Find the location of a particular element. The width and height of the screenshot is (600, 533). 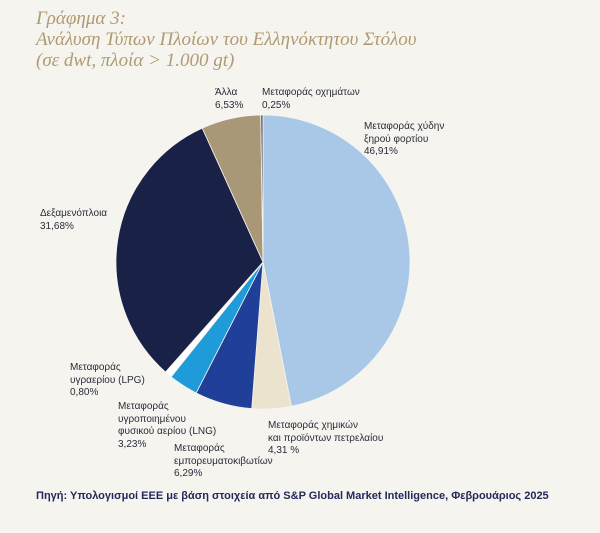

label-chemicals-line-1: Μεταφοράς χημικών is located at coordinates (313, 425).